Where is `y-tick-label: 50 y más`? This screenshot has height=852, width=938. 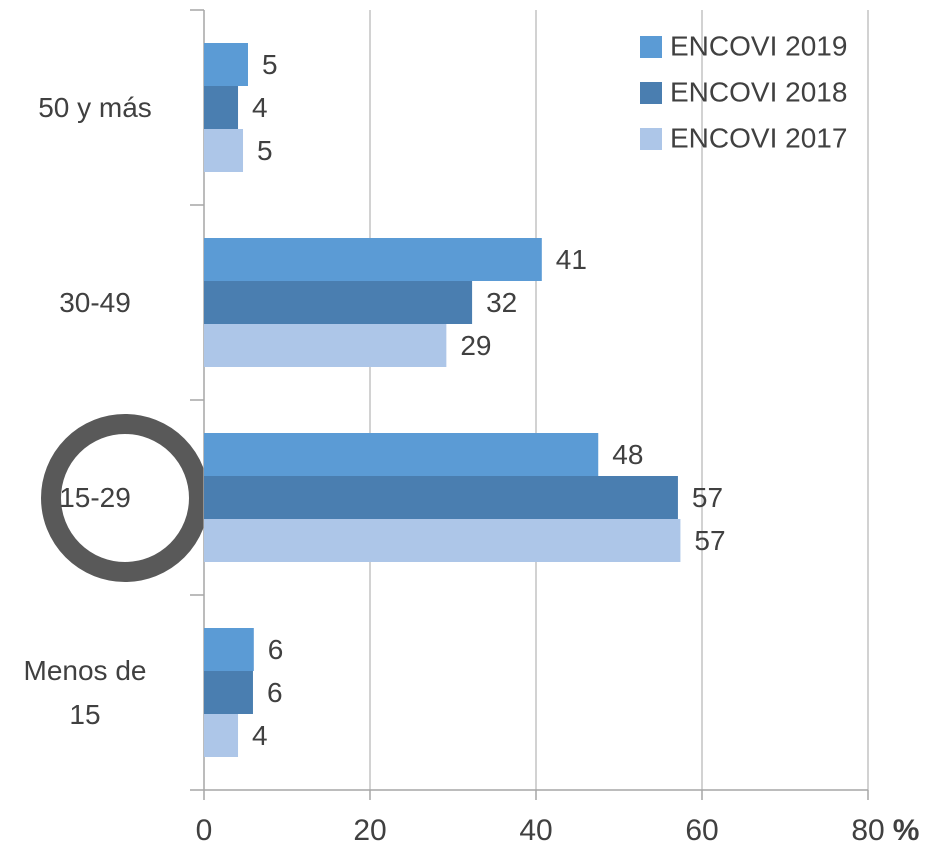 y-tick-label: 50 y más is located at coordinates (95, 107).